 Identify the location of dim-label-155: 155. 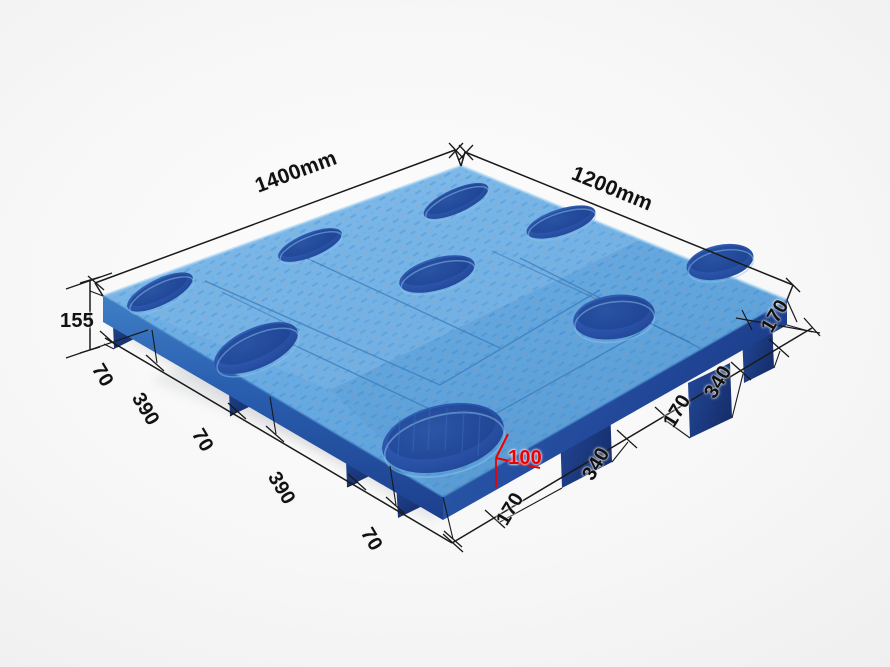
(77, 321).